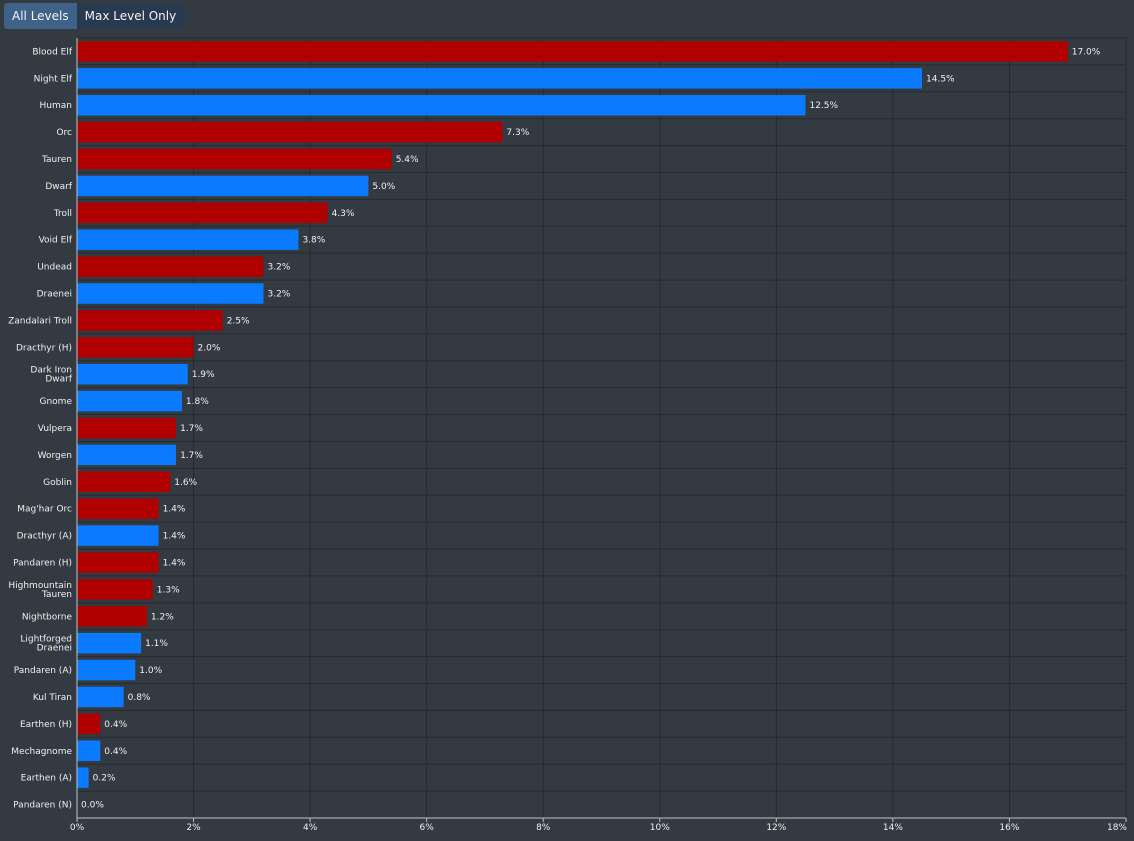 This screenshot has width=1134, height=841. What do you see at coordinates (234, 159) in the screenshot?
I see `bar-tauren` at bounding box center [234, 159].